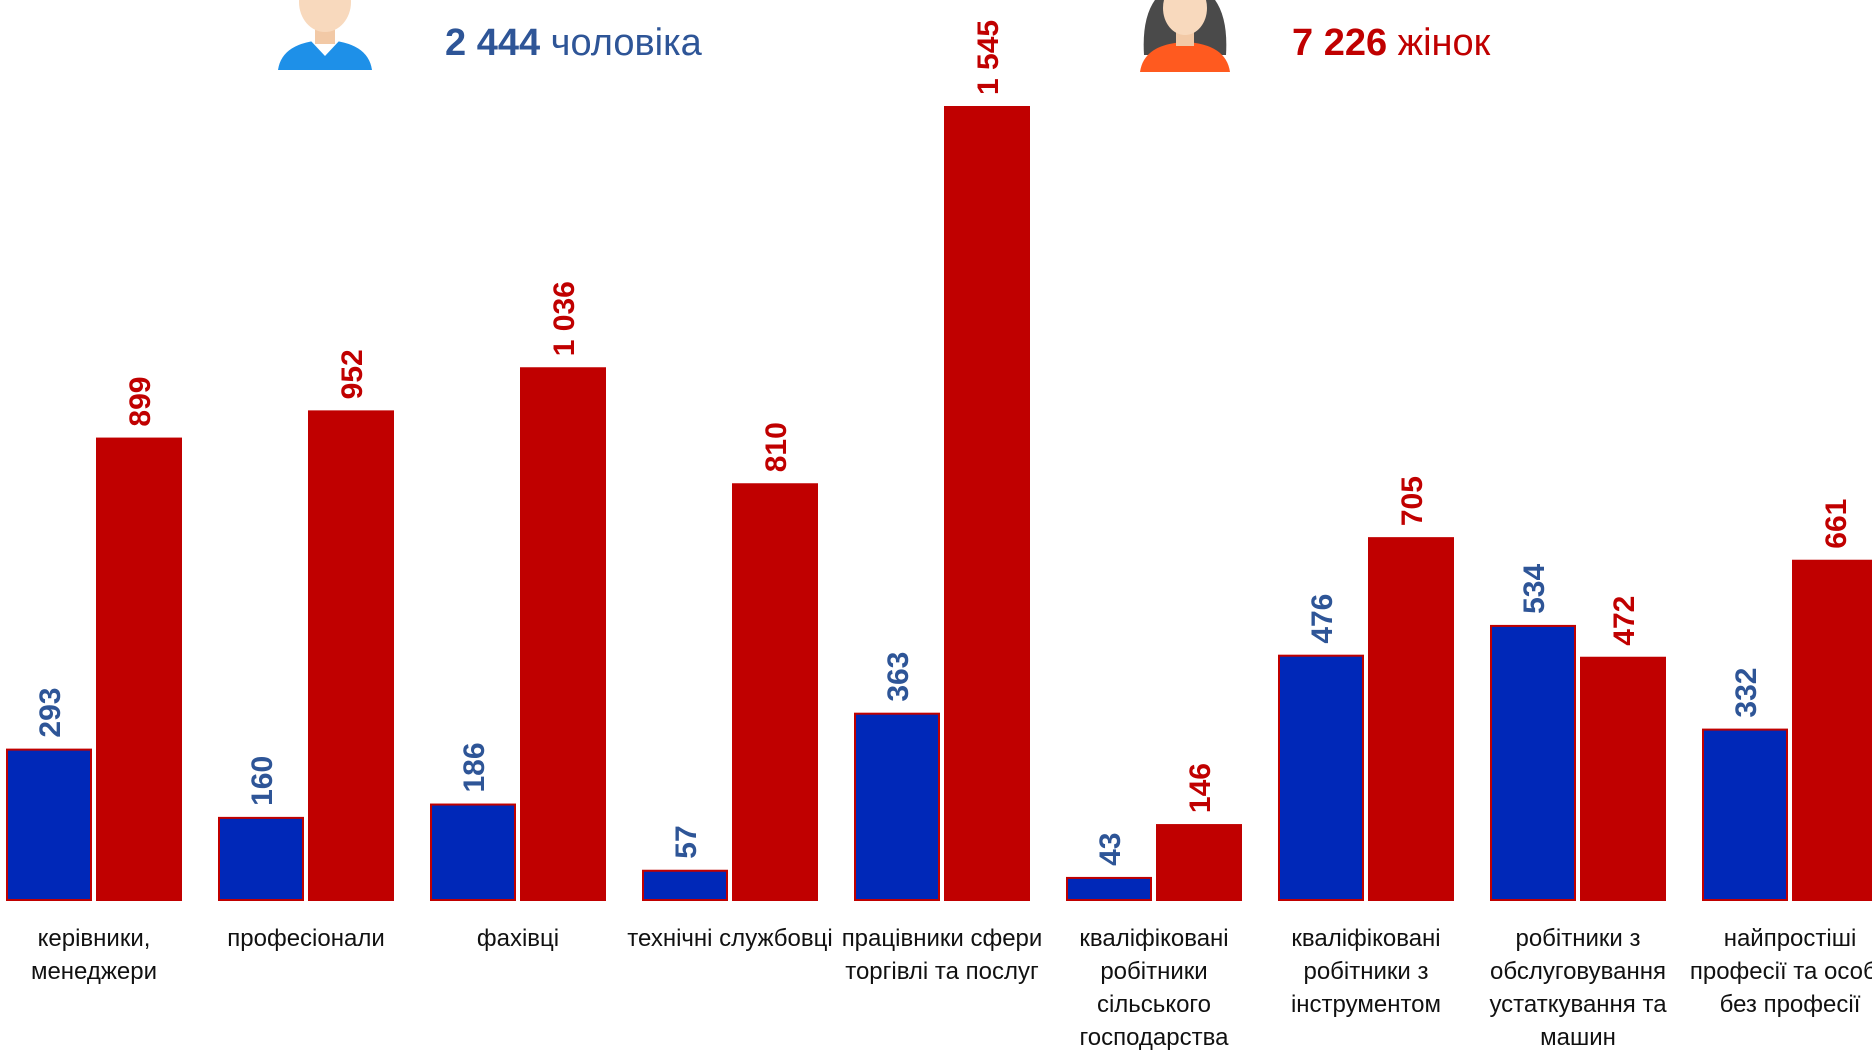 Image resolution: width=1872 pixels, height=1058 pixels. What do you see at coordinates (1110, 849) in the screenshot?
I see `value-label-men-5: 43` at bounding box center [1110, 849].